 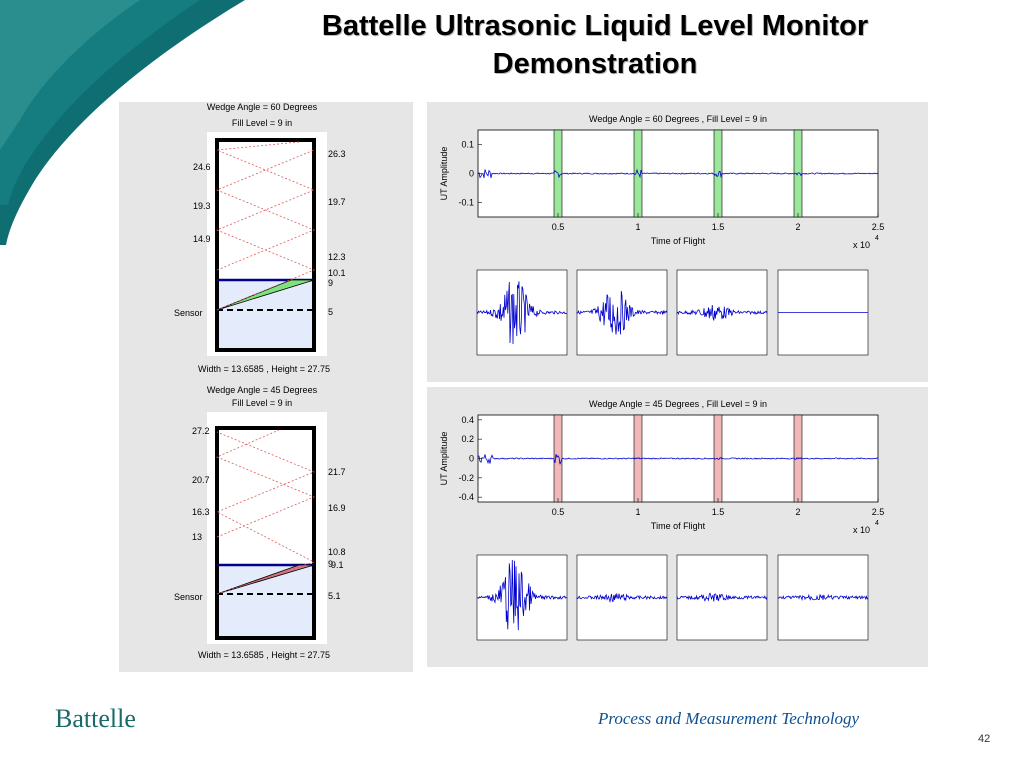 I want to click on tank45-left-label: 16.3, so click(x=201, y=512).